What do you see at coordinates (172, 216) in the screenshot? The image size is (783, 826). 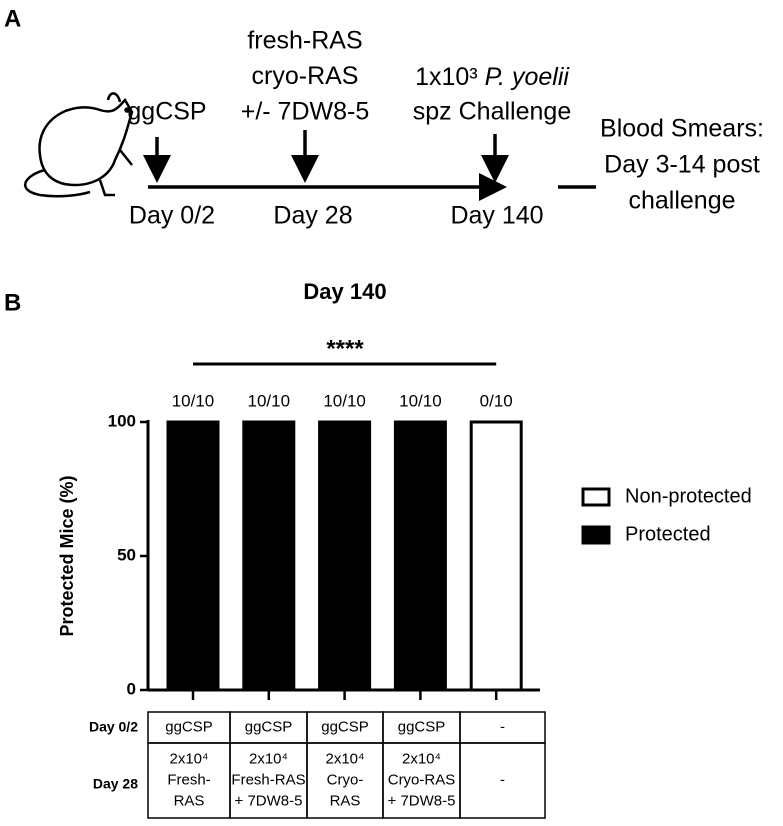 I see `day-label: Day 0/2` at bounding box center [172, 216].